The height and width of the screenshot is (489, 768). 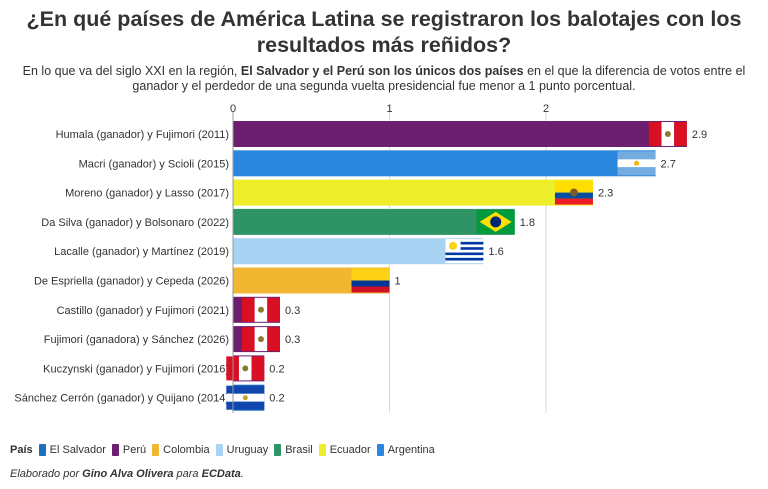 I want to click on legend-item: Perú, so click(x=129, y=450).